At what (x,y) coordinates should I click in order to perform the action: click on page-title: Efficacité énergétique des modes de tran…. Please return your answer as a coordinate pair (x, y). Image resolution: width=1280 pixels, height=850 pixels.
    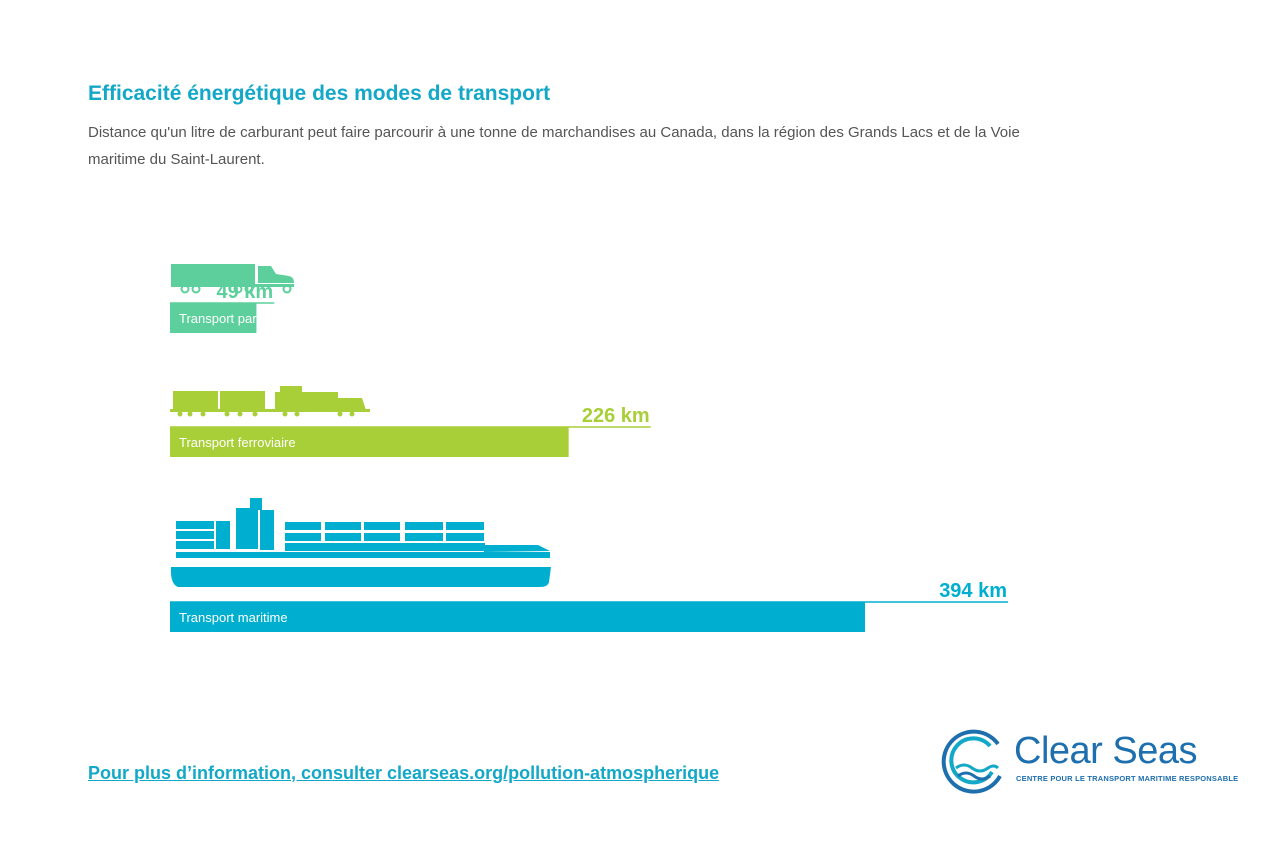
    Looking at the image, I should click on (319, 93).